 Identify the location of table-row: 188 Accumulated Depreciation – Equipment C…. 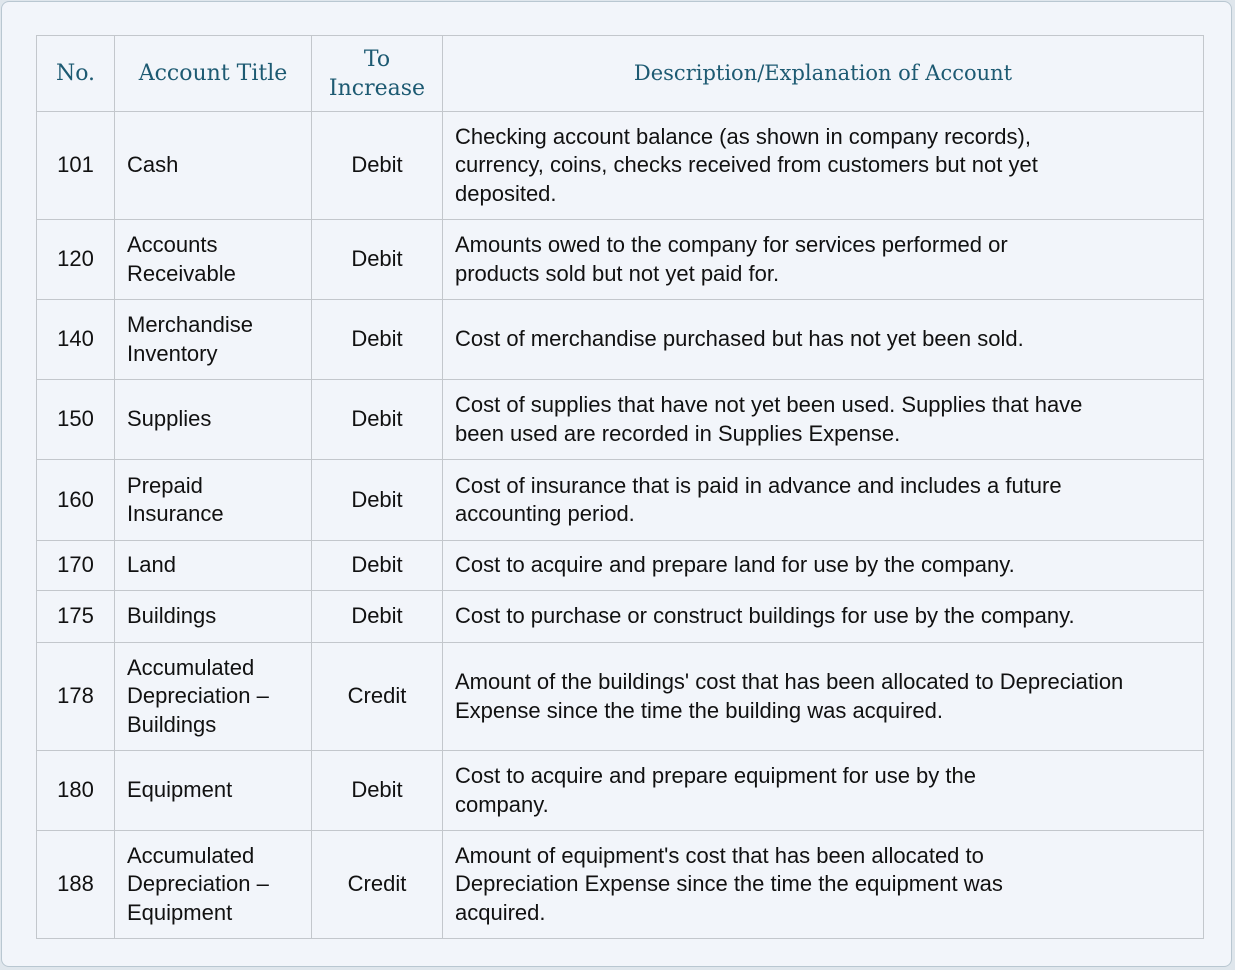
(620, 884).